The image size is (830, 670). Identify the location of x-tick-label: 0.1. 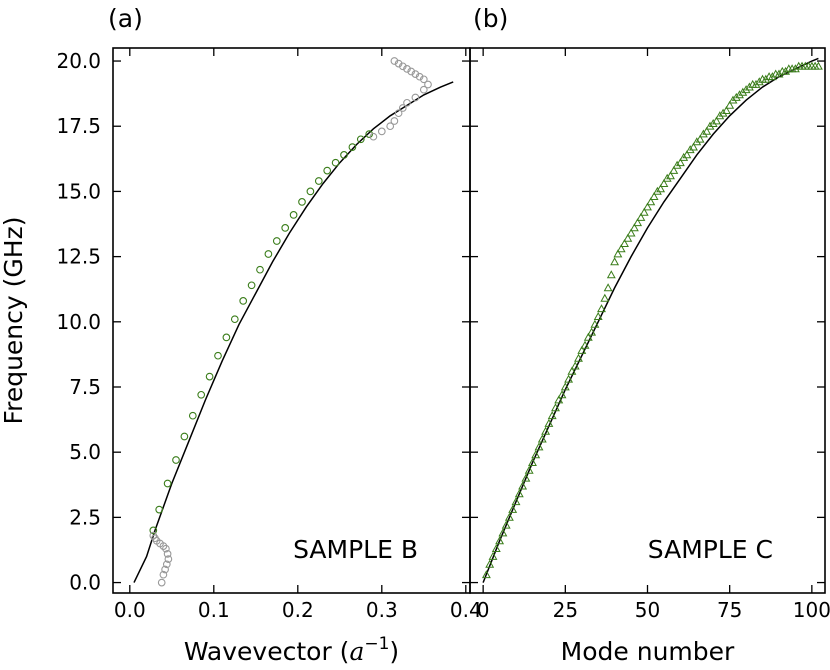
(214, 610).